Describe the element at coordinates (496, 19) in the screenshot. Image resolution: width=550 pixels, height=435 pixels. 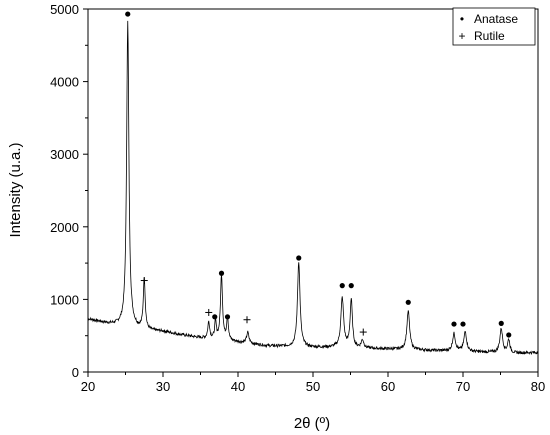
I see `legend-label-anatase: Anatase` at that location.